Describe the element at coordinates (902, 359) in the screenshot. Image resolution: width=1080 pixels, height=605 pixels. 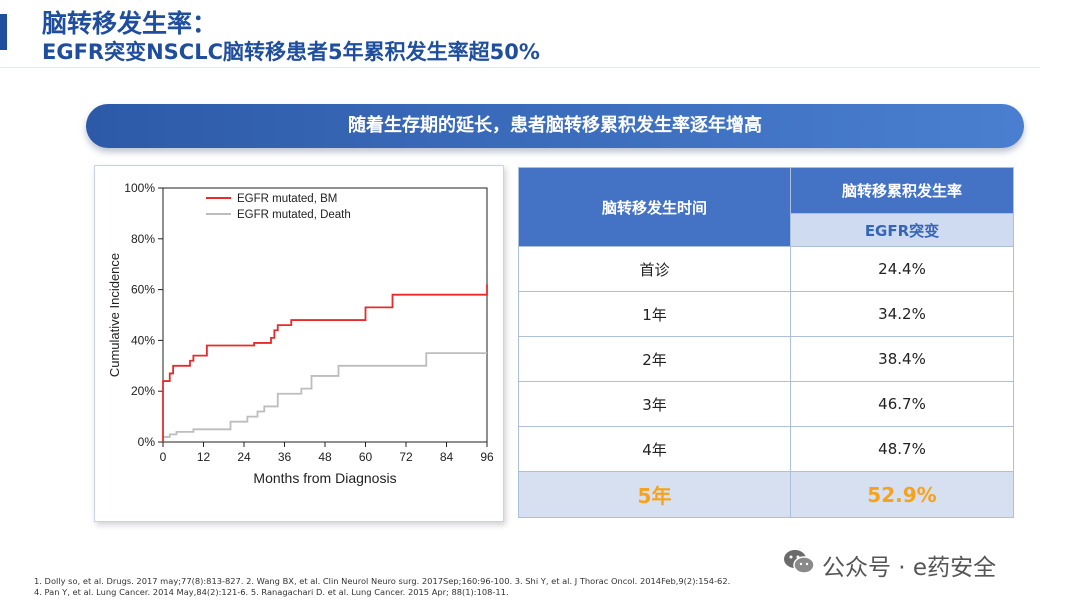
I see `table-cell-rate: 38.4%` at that location.